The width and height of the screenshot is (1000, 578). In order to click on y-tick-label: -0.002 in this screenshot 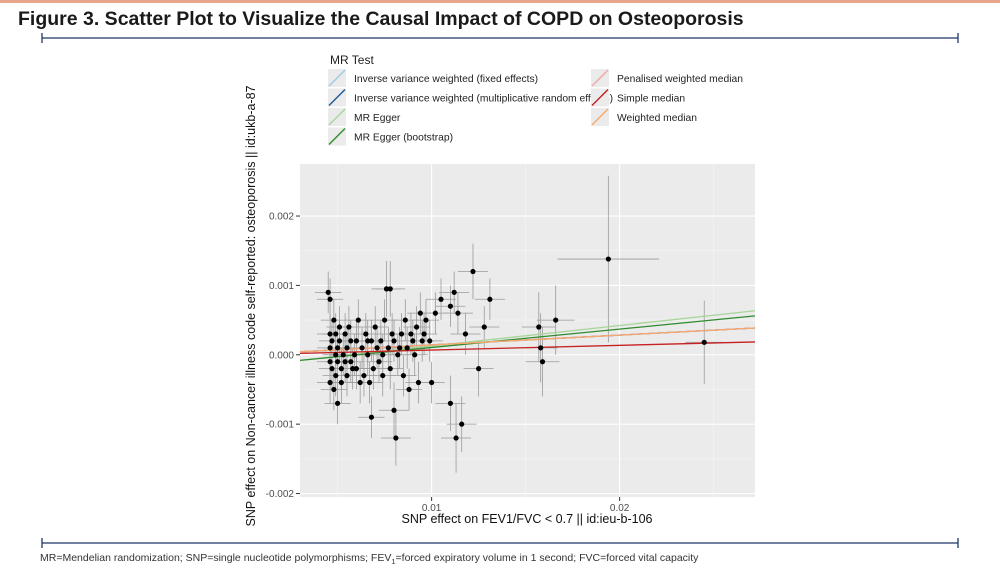, I will do `click(280, 494)`.